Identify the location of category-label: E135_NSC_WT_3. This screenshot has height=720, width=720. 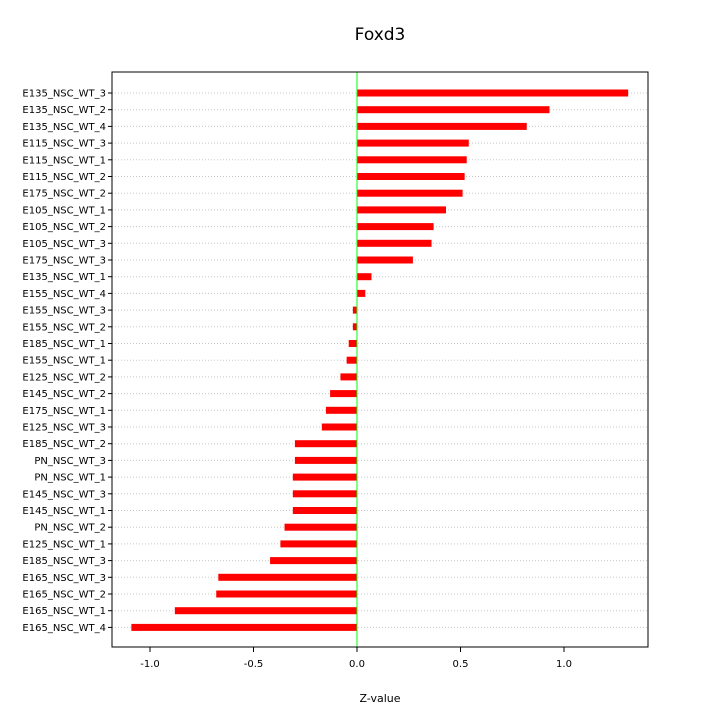
(64, 94).